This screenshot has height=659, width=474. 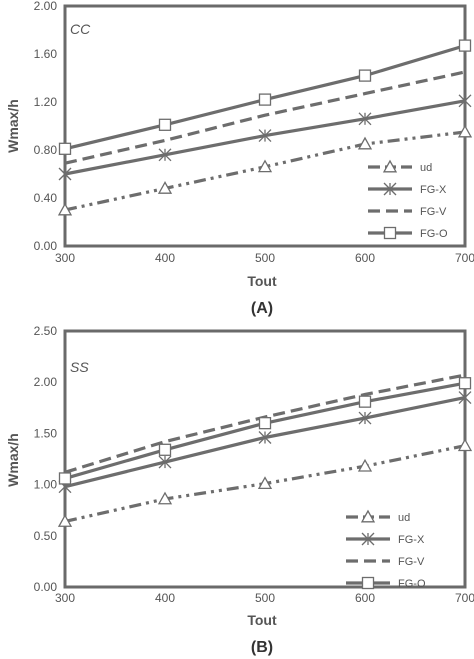 What do you see at coordinates (46, 485) in the screenshot?
I see `y-tick-label: 1.00` at bounding box center [46, 485].